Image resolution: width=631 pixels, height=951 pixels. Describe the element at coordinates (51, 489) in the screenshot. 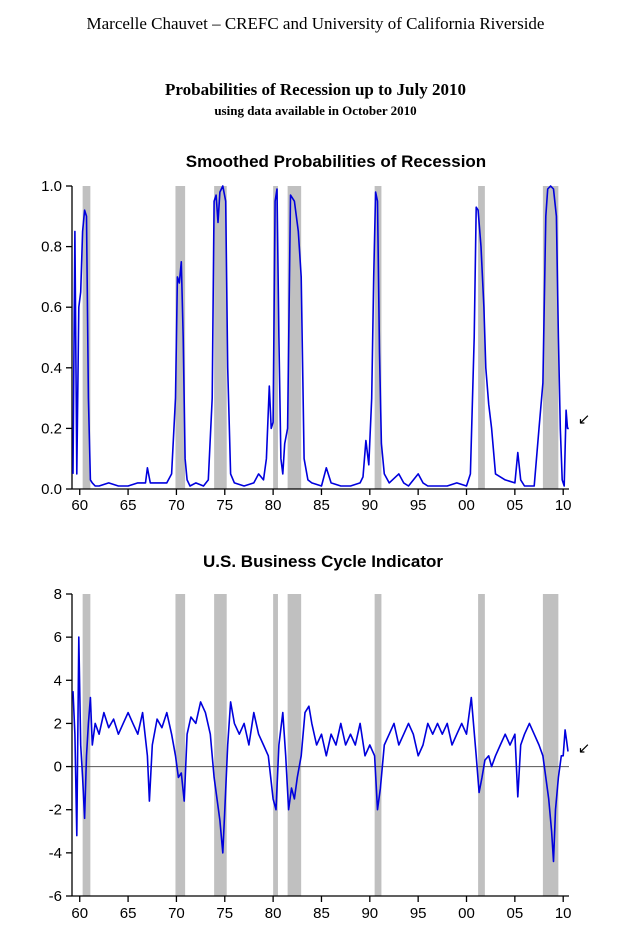

I see `y-tick-label: 0.0` at that location.